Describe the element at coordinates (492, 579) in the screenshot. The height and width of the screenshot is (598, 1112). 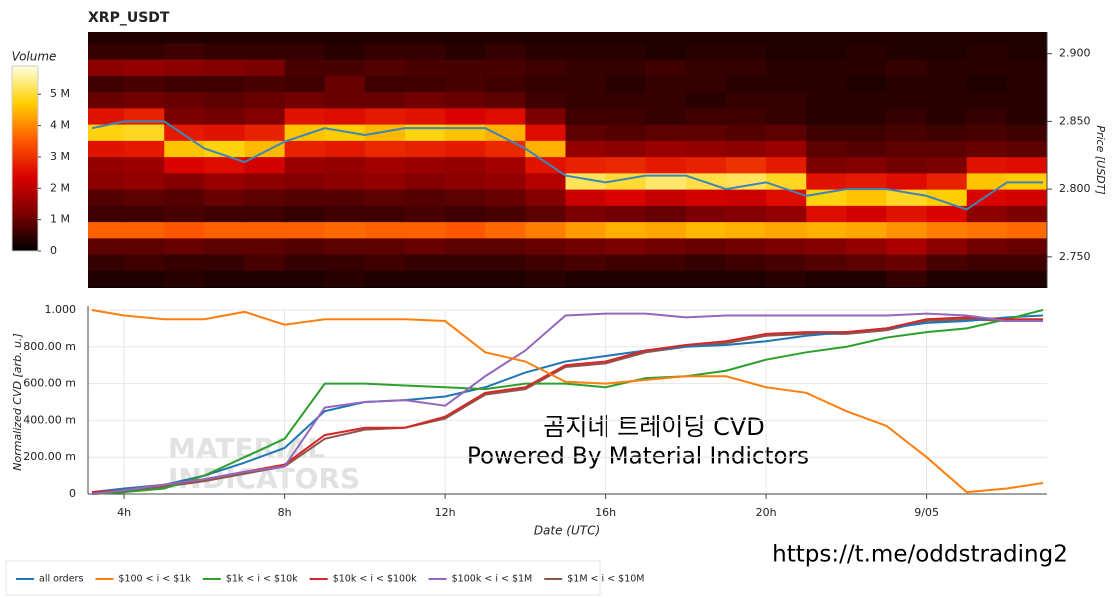
I see `legend-label: $100k < i < $1M` at that location.